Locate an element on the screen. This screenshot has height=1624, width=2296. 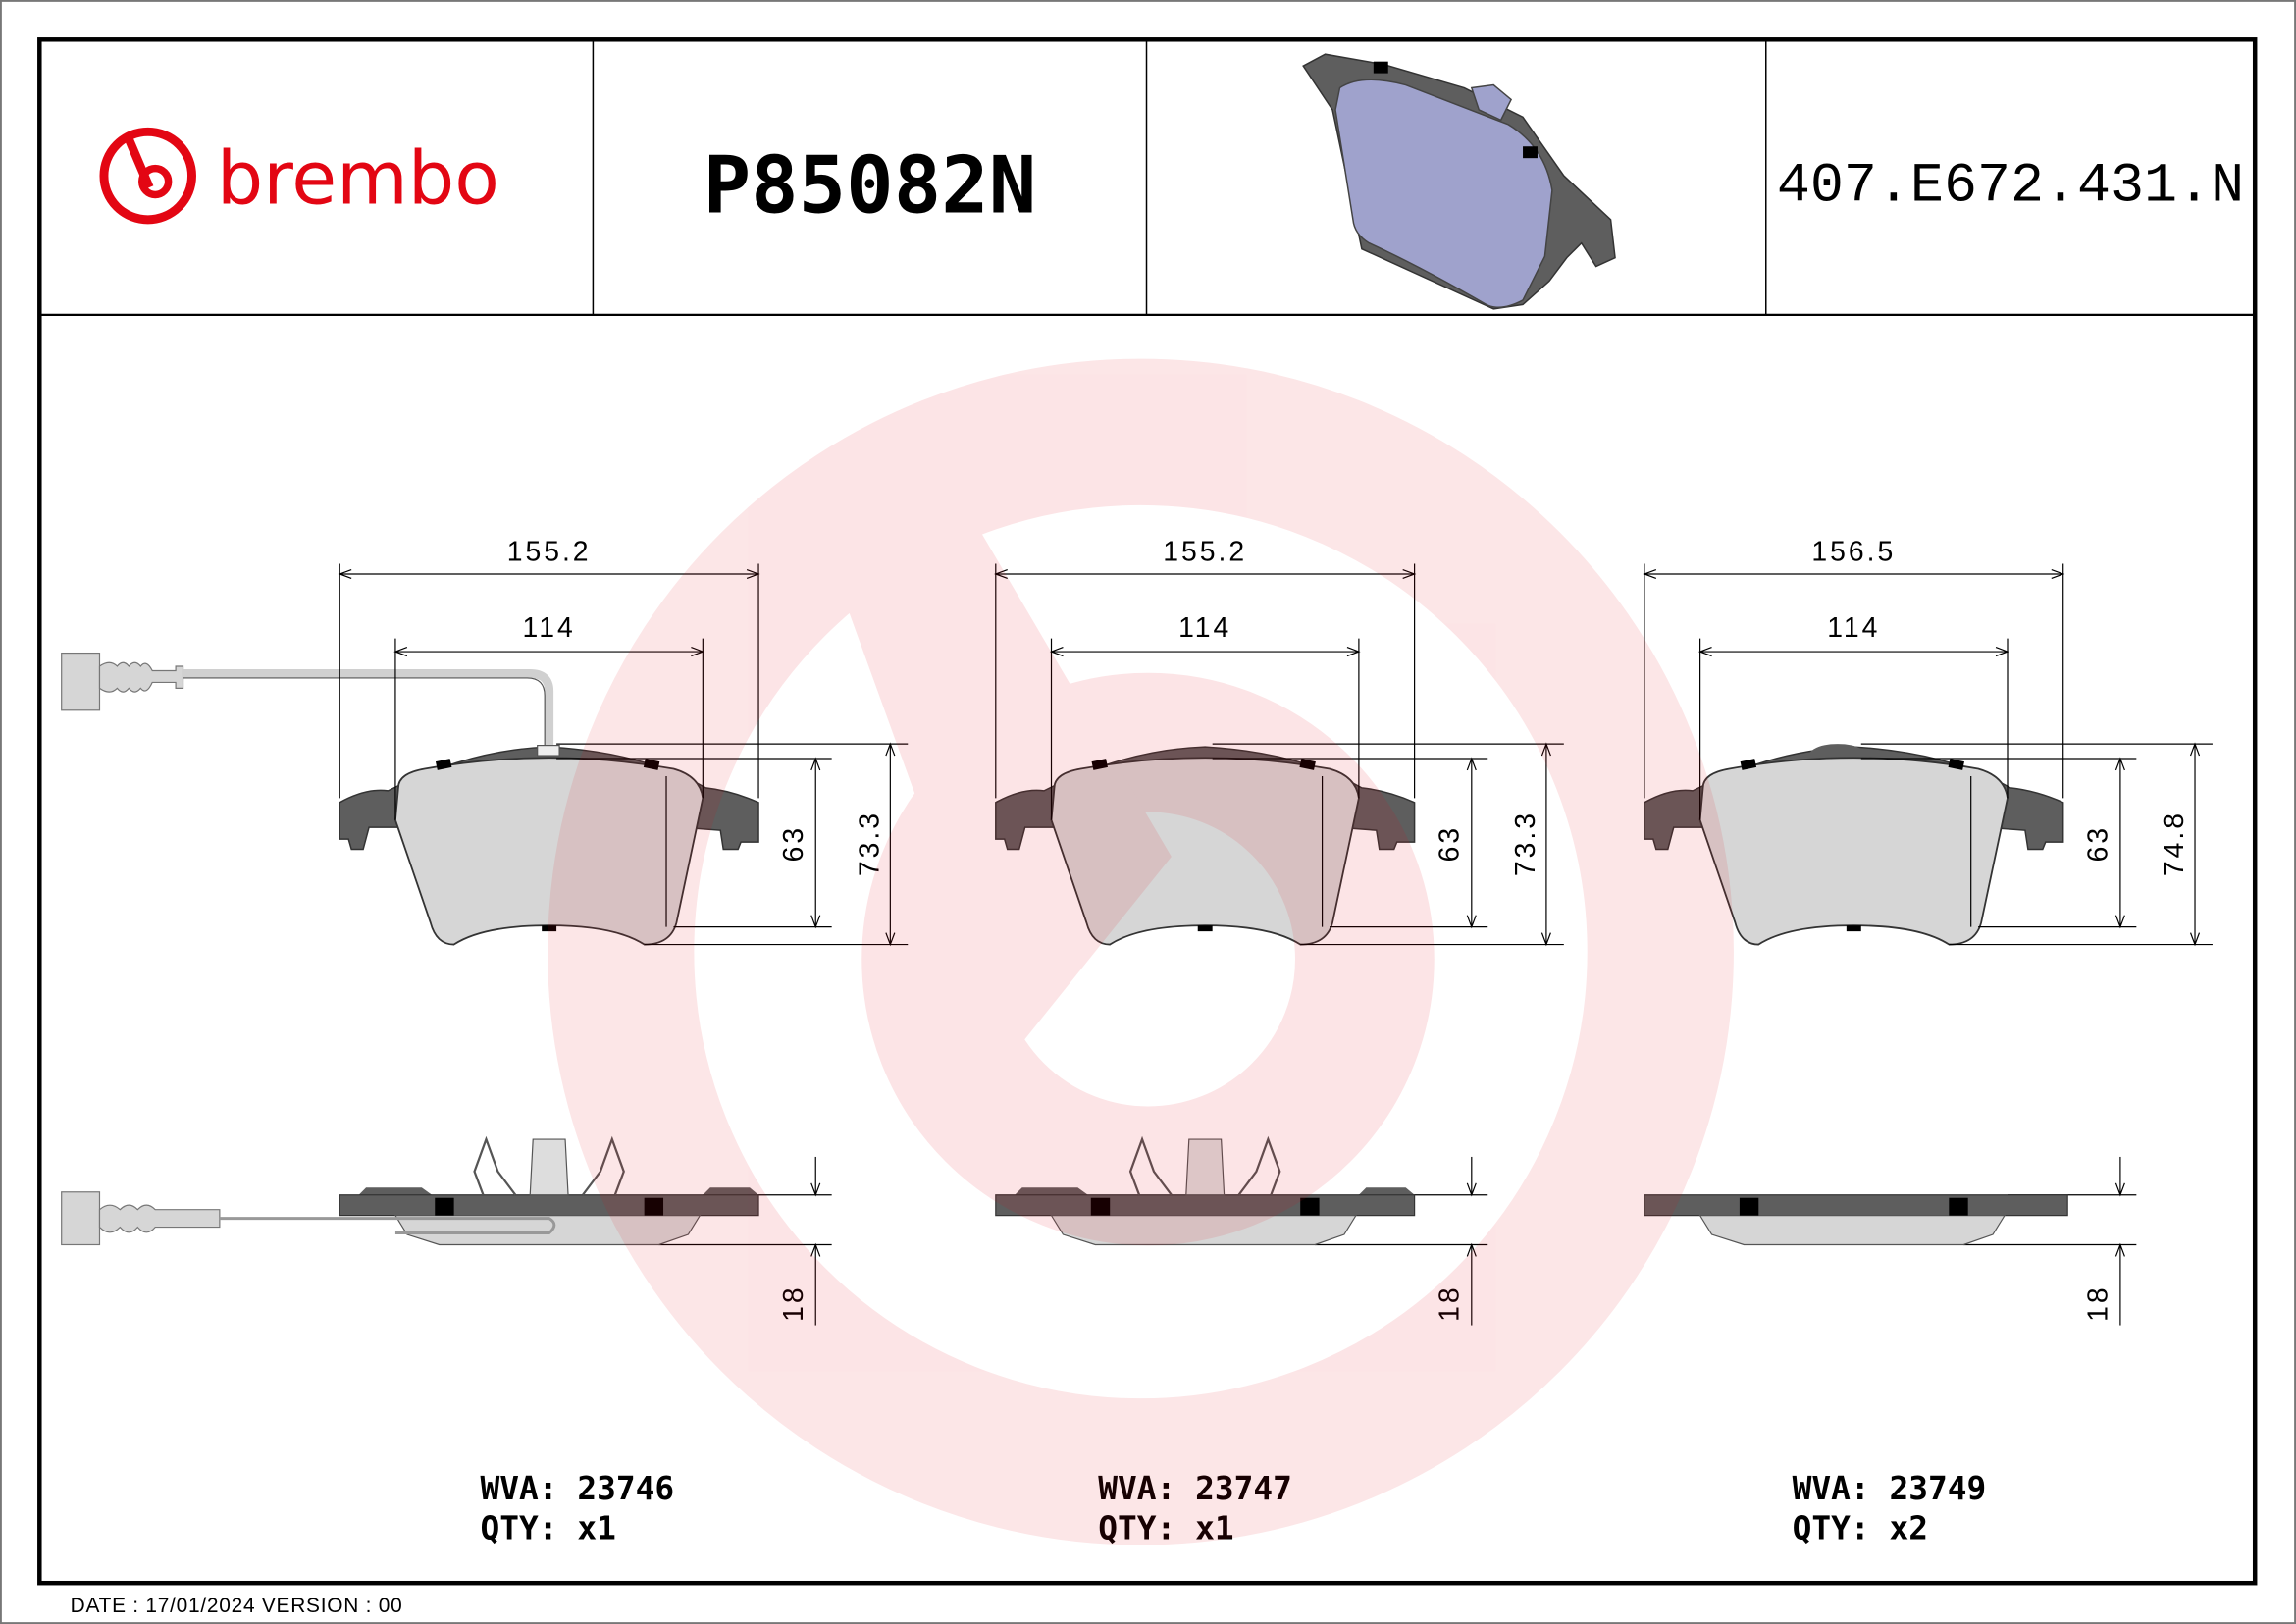
wva-label: WVA: 23746 is located at coordinates (577, 1488).